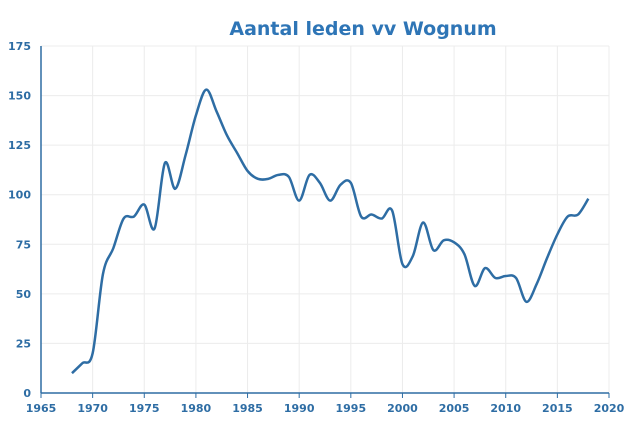  What do you see at coordinates (92, 408) in the screenshot?
I see `x-tick-label: 1970` at bounding box center [92, 408].